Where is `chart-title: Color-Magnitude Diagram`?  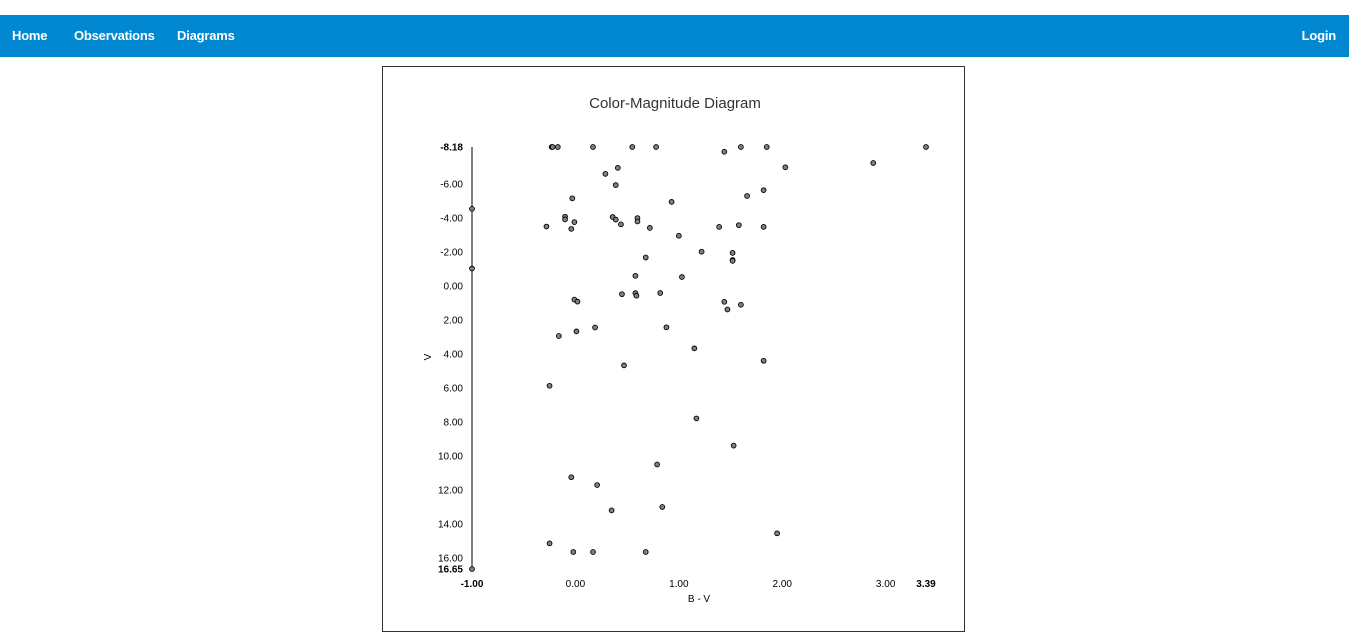 chart-title: Color-Magnitude Diagram is located at coordinates (675, 103).